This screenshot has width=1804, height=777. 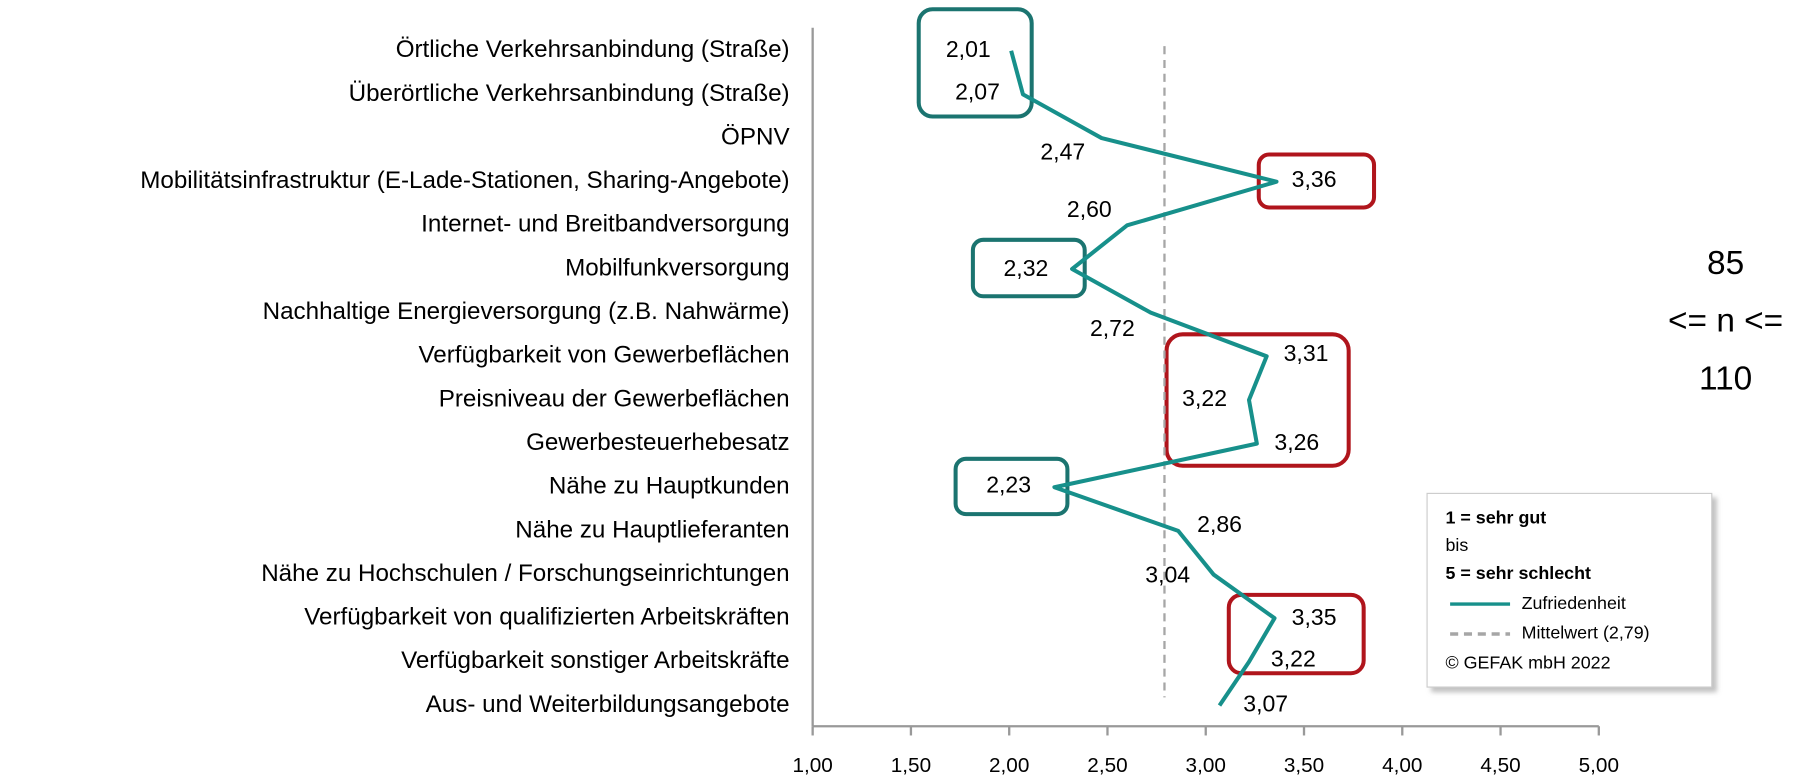 I want to click on legend-note: 5 = sehr schlecht, so click(x=1518, y=573).